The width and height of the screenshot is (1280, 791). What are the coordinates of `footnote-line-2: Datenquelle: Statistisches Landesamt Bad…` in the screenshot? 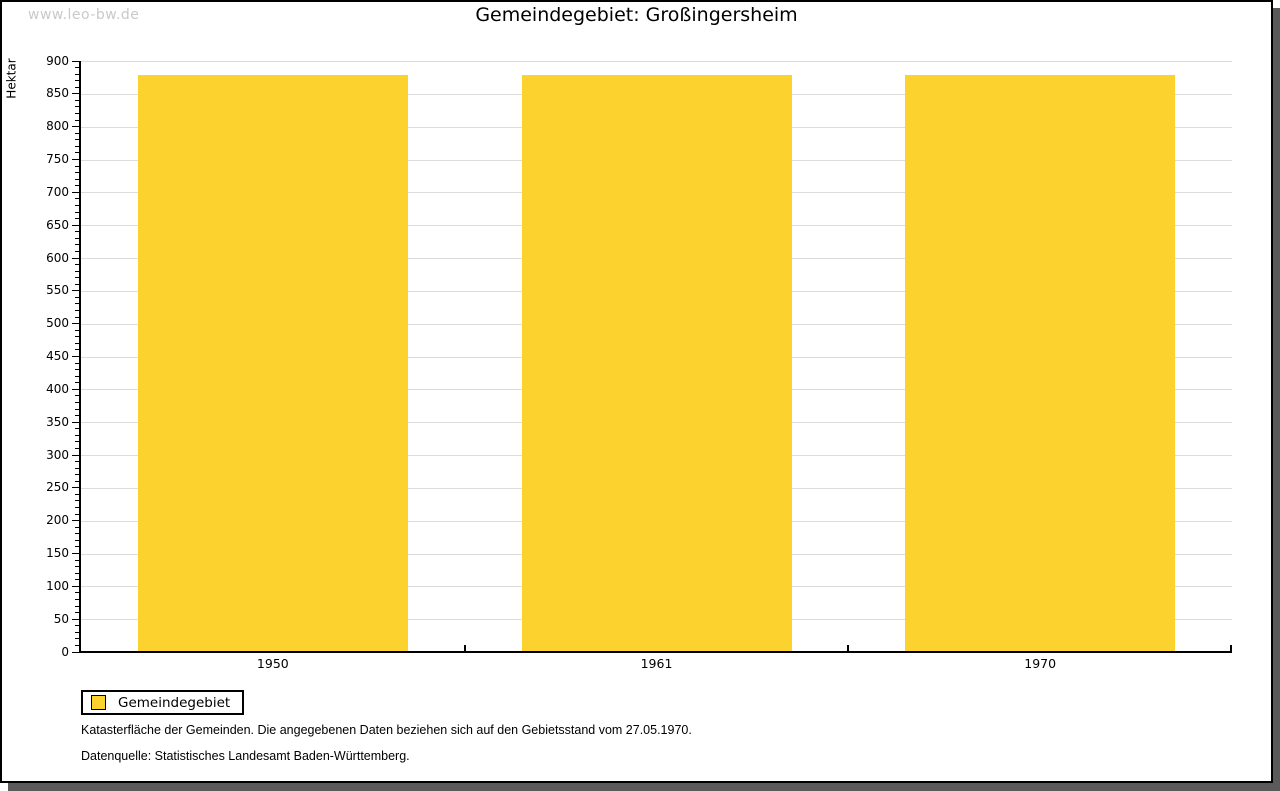 It's located at (245, 756).